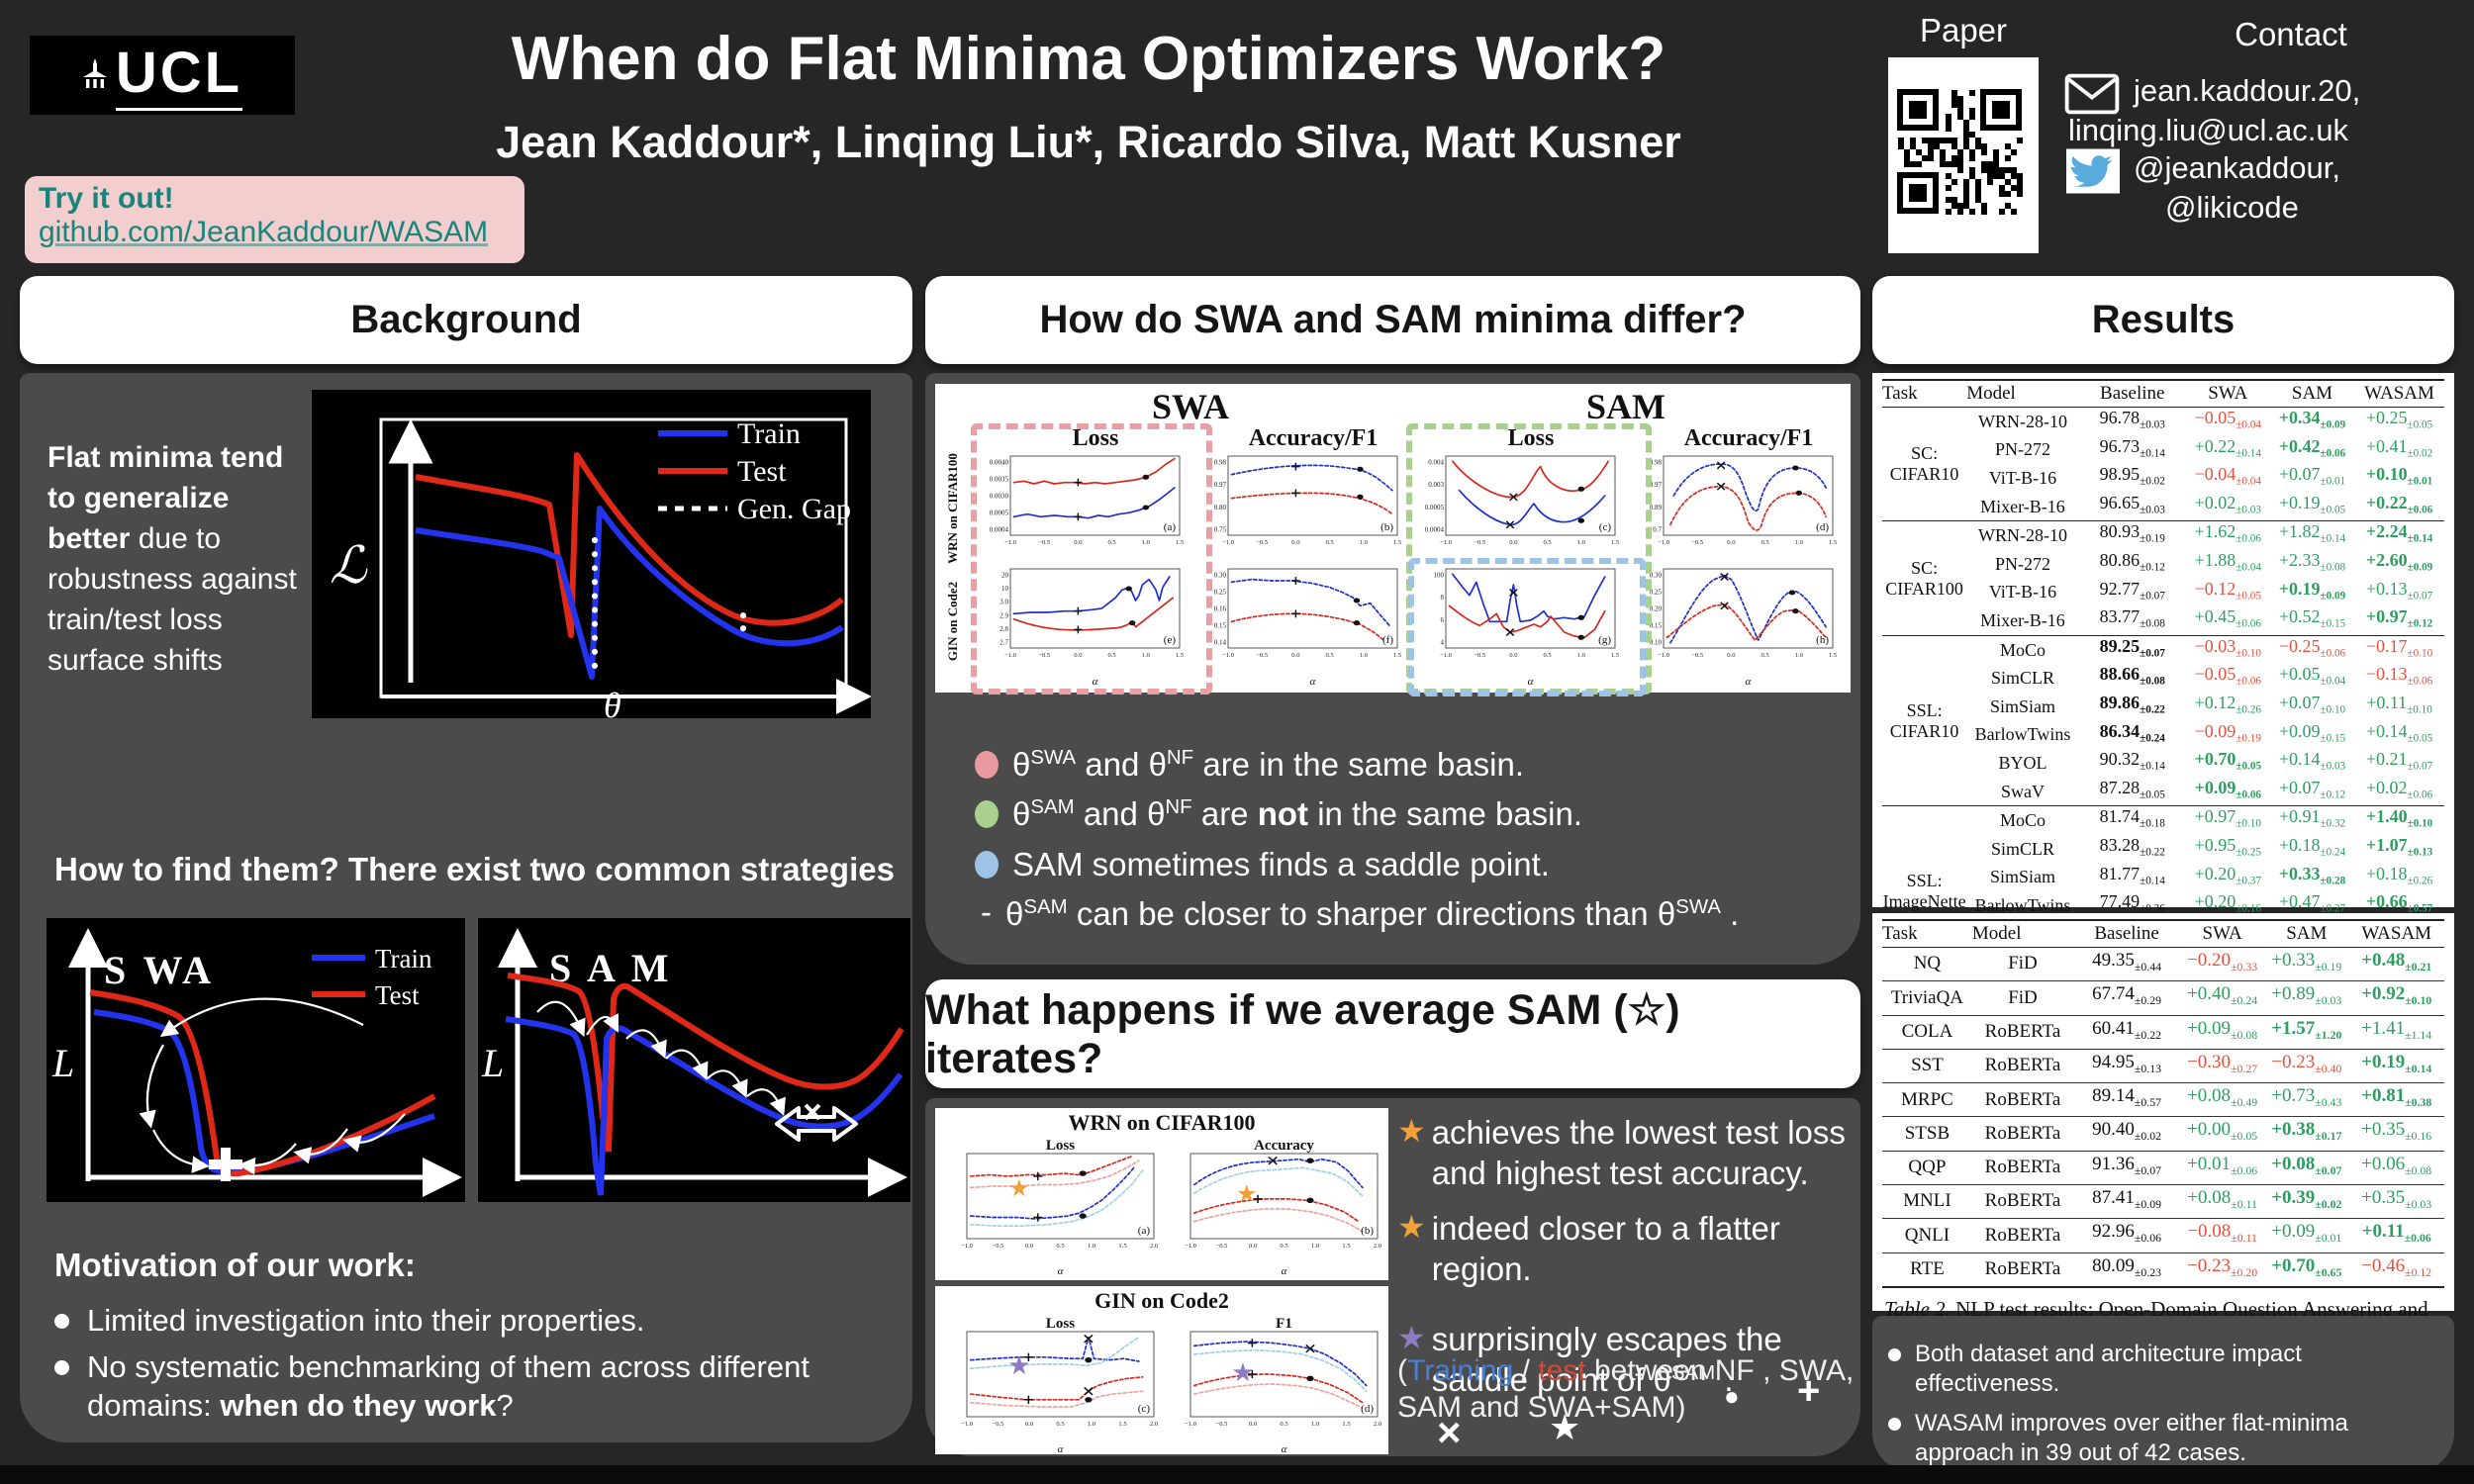 This screenshot has height=1484, width=2474. Describe the element at coordinates (2312, 875) in the screenshot. I see `metric-cell: +0.33±0.28` at that location.